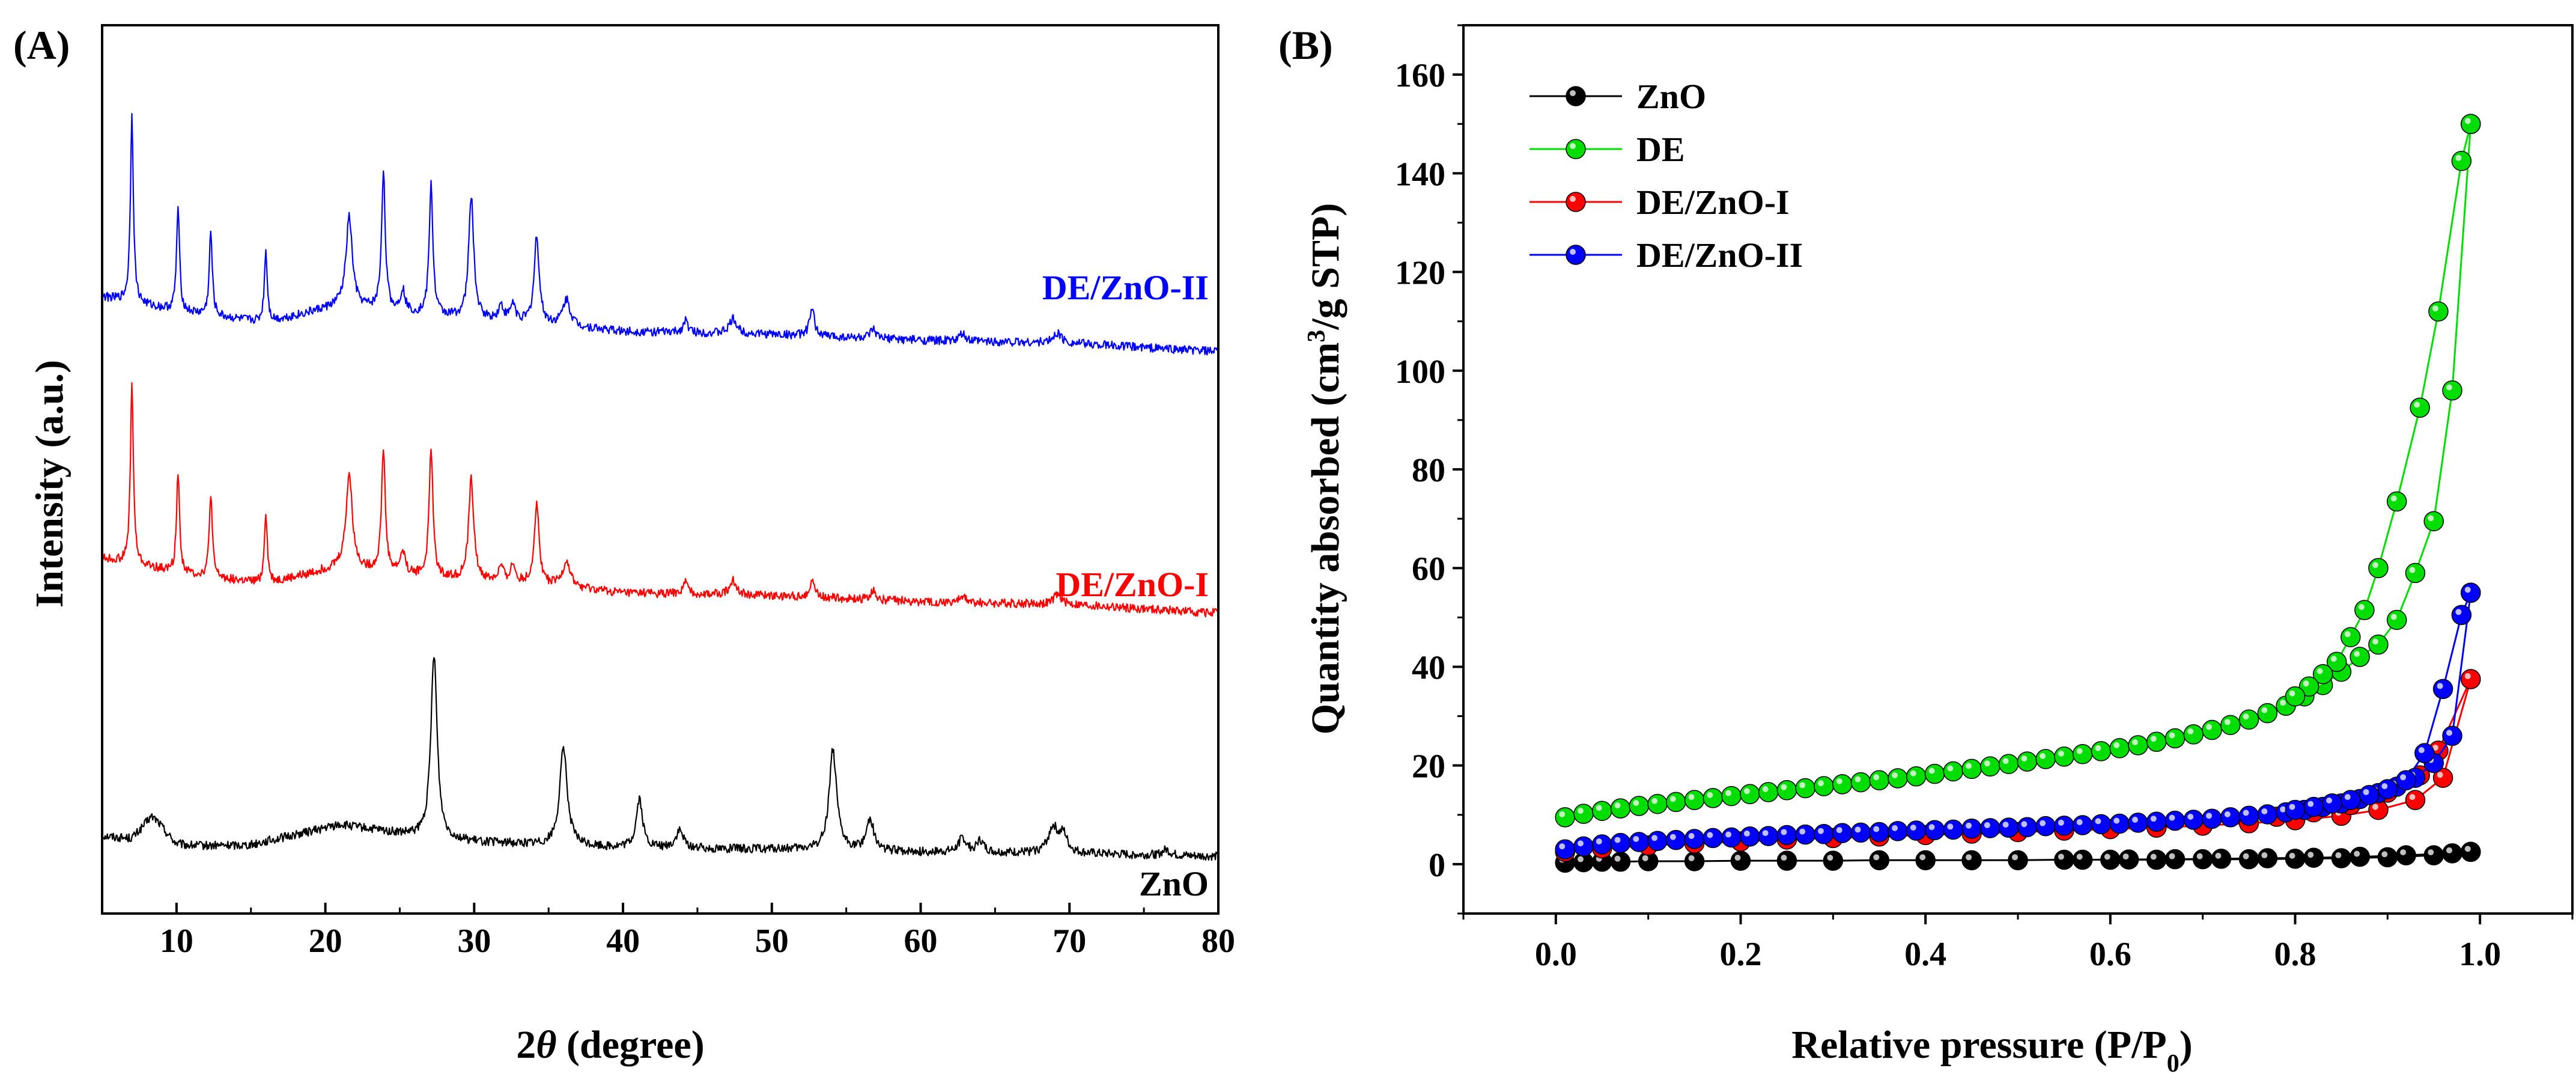 The height and width of the screenshot is (1080, 2576). Describe the element at coordinates (1713, 202) in the screenshot. I see `legend-label: DE/ZnO-I` at that location.